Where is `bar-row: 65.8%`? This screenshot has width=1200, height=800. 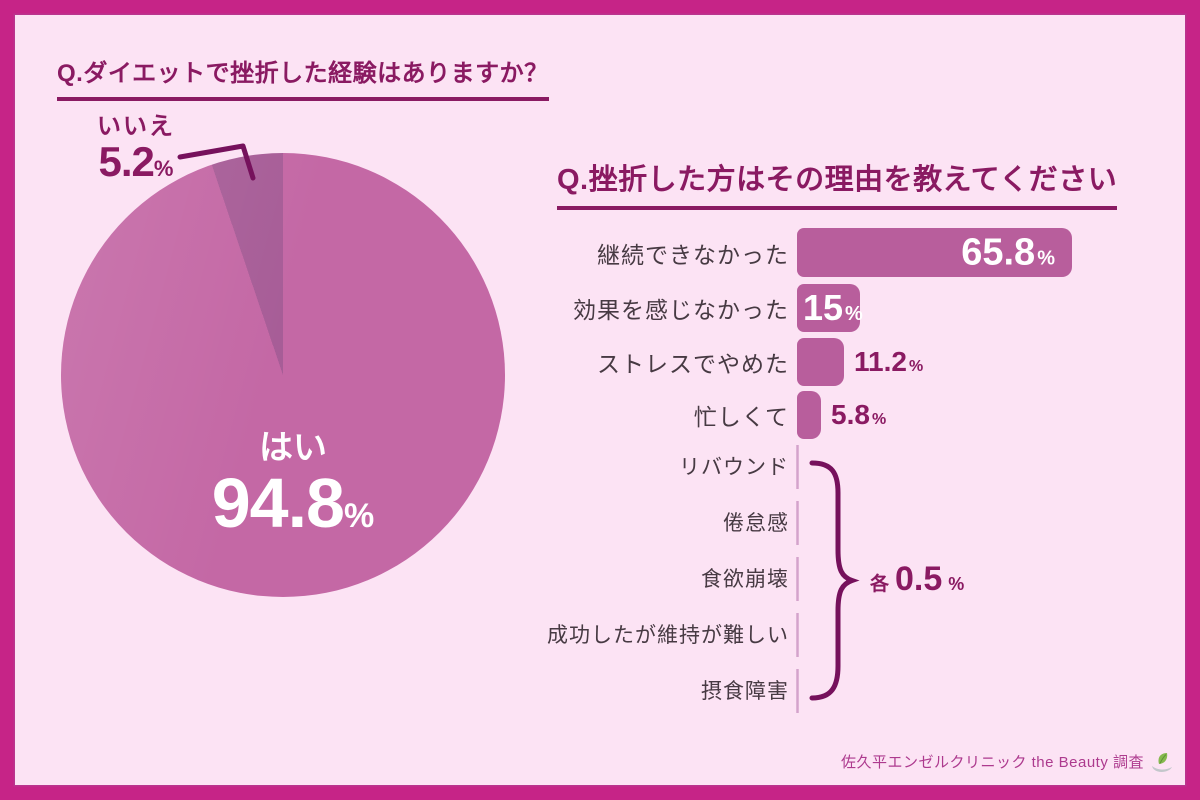
bar-row: 65.8% is located at coordinates (934, 252).